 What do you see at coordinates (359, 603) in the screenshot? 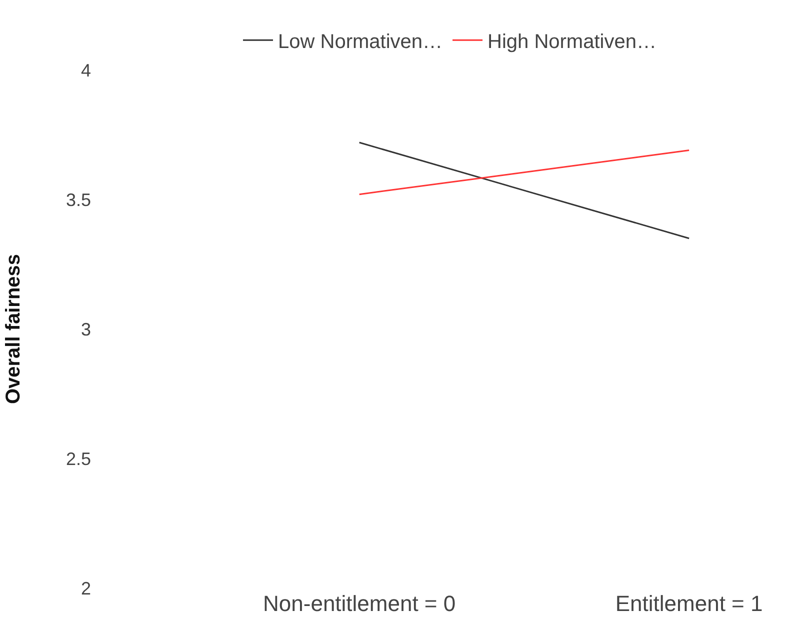
I see `x-tick-label: Non-entitlement = 0` at bounding box center [359, 603].